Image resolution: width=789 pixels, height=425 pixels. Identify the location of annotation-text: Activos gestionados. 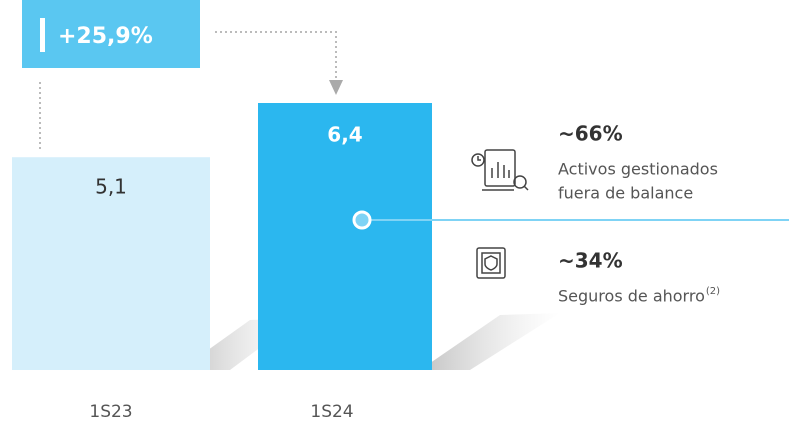
(638, 169).